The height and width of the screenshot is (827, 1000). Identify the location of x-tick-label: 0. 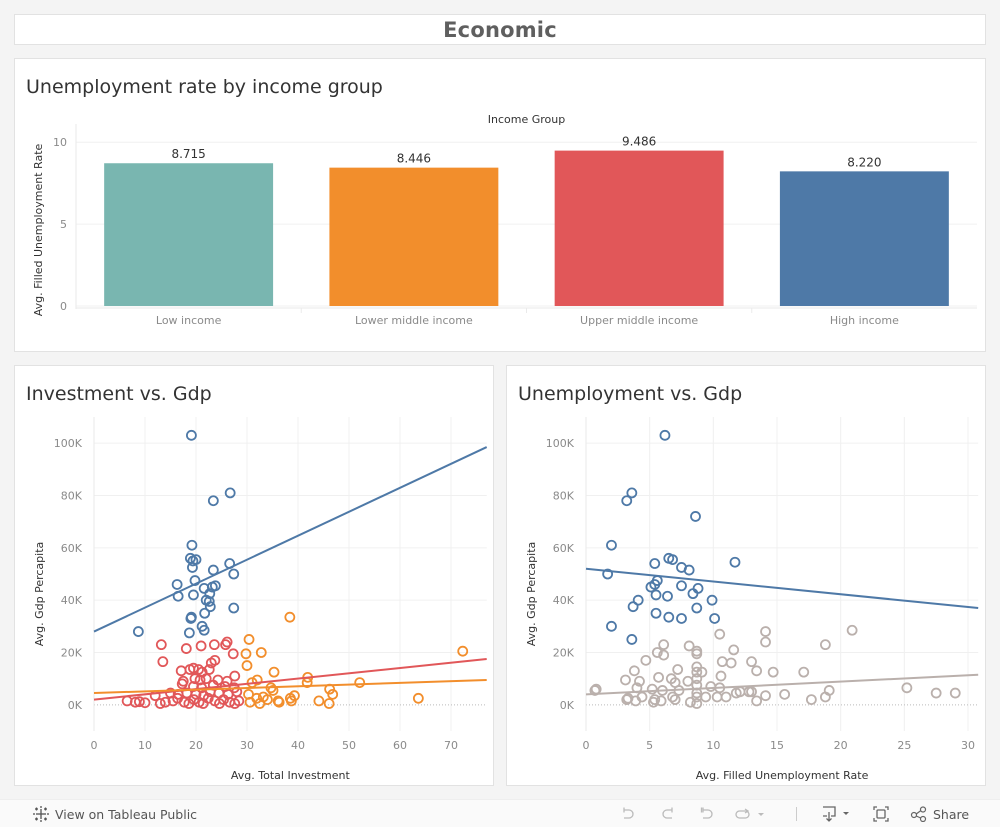
(586, 745).